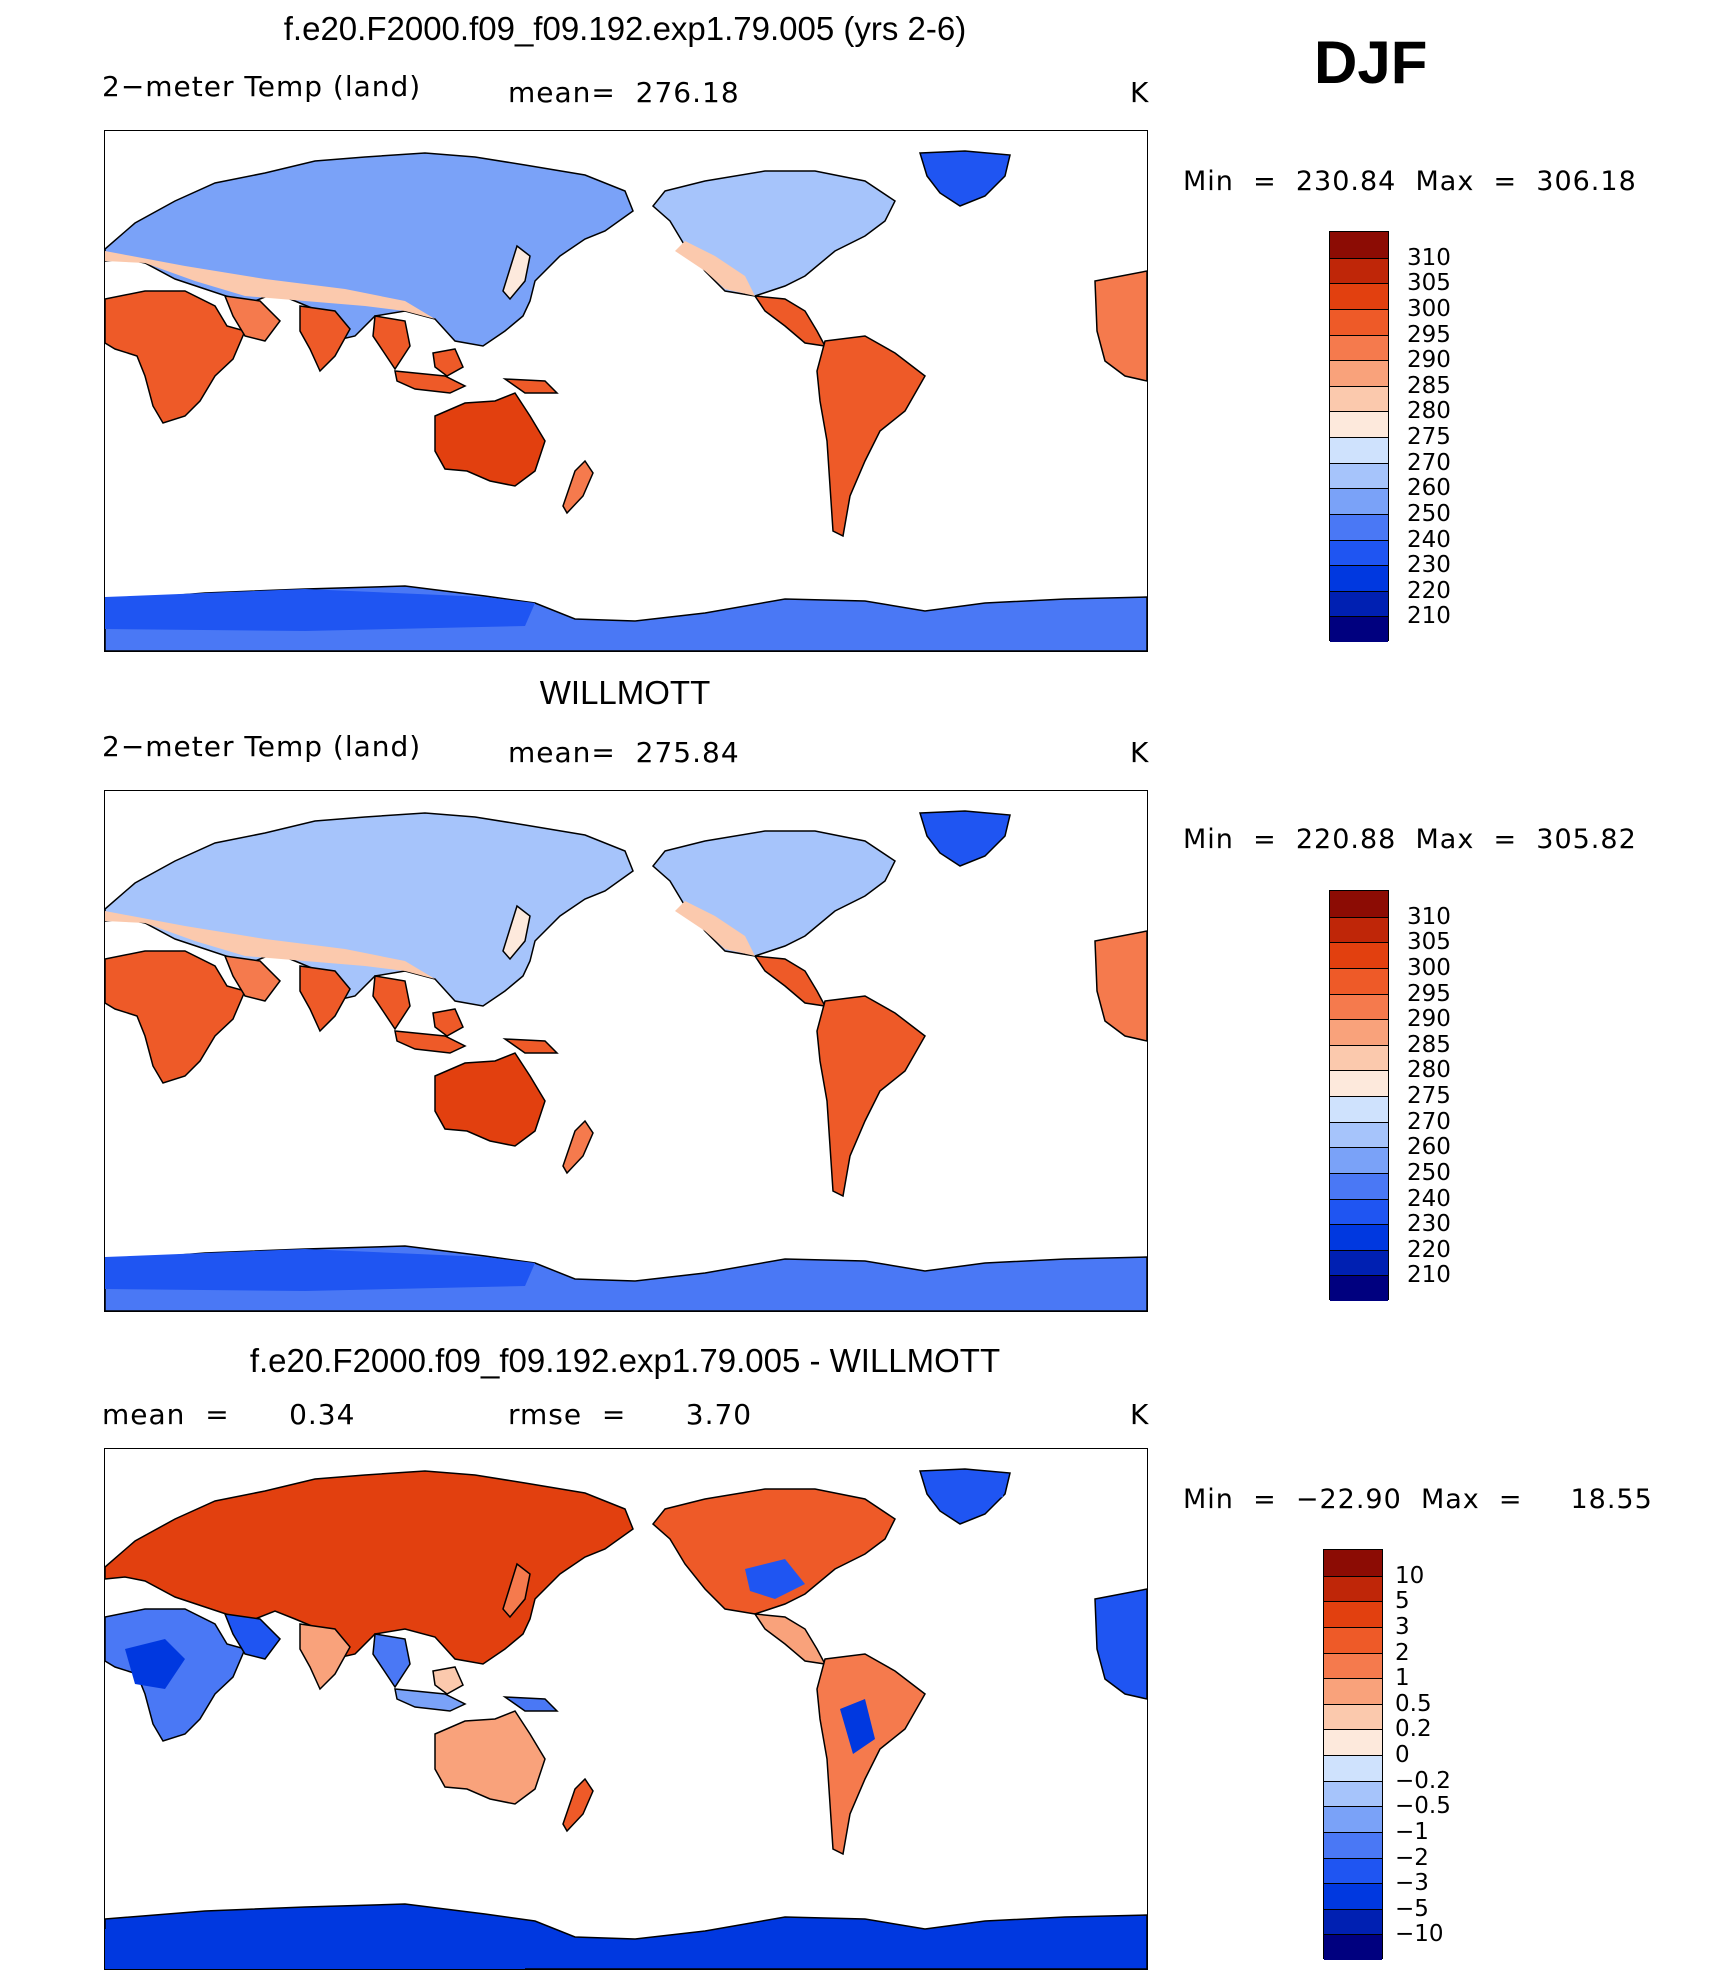  I want to click on panel-2-units: K, so click(1140, 752).